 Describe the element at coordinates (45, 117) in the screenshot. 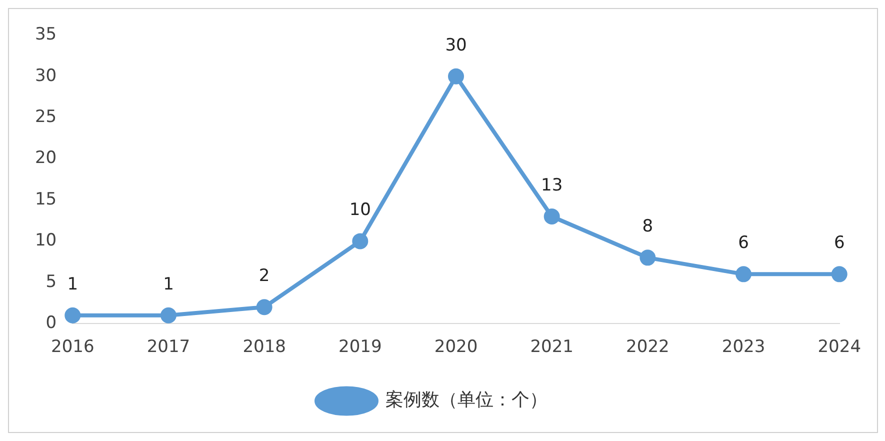

I see `y-tick-label: 25` at that location.